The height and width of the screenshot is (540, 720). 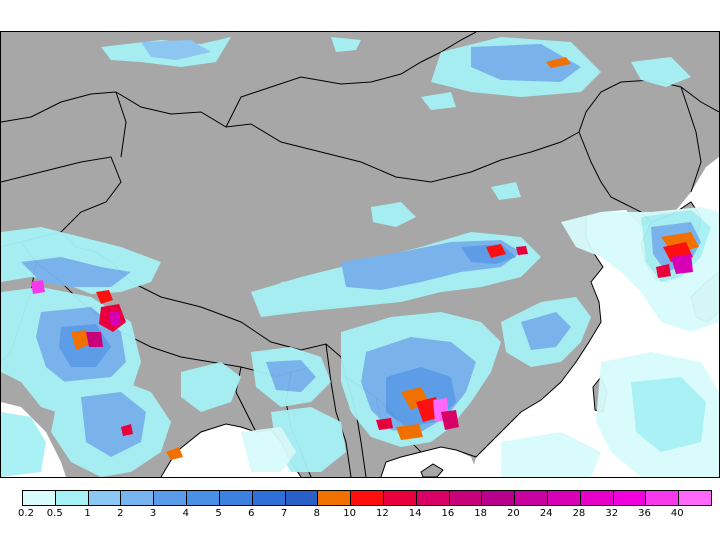 What do you see at coordinates (153, 513) in the screenshot?
I see `legend-label: 3` at bounding box center [153, 513].